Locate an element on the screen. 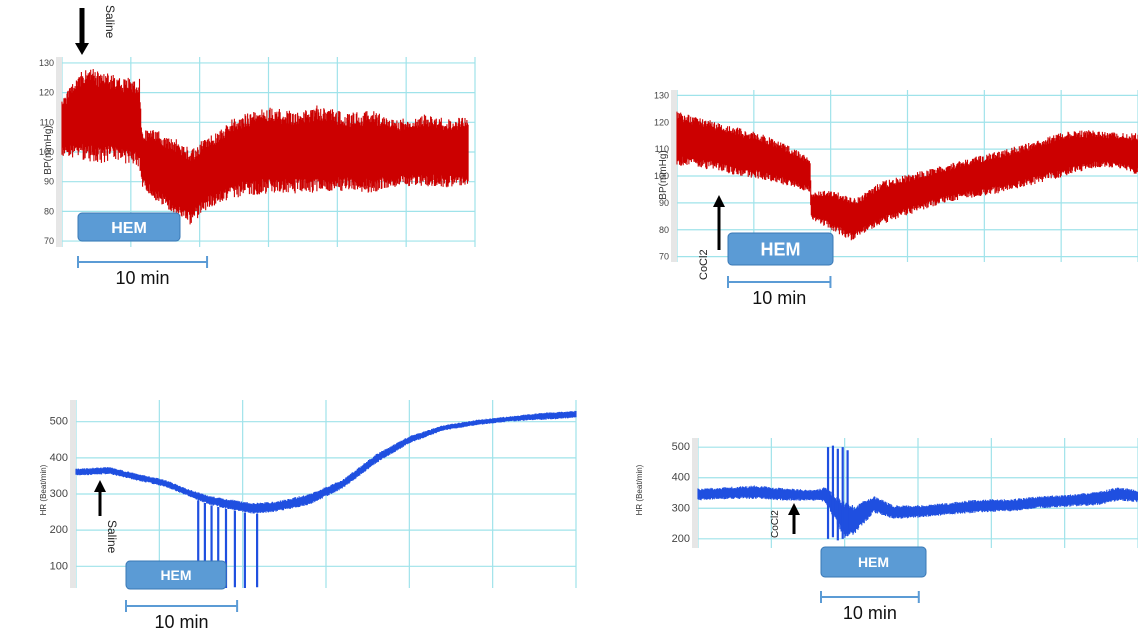 This screenshot has width=1138, height=637. grid is located at coordinates (917, 493).